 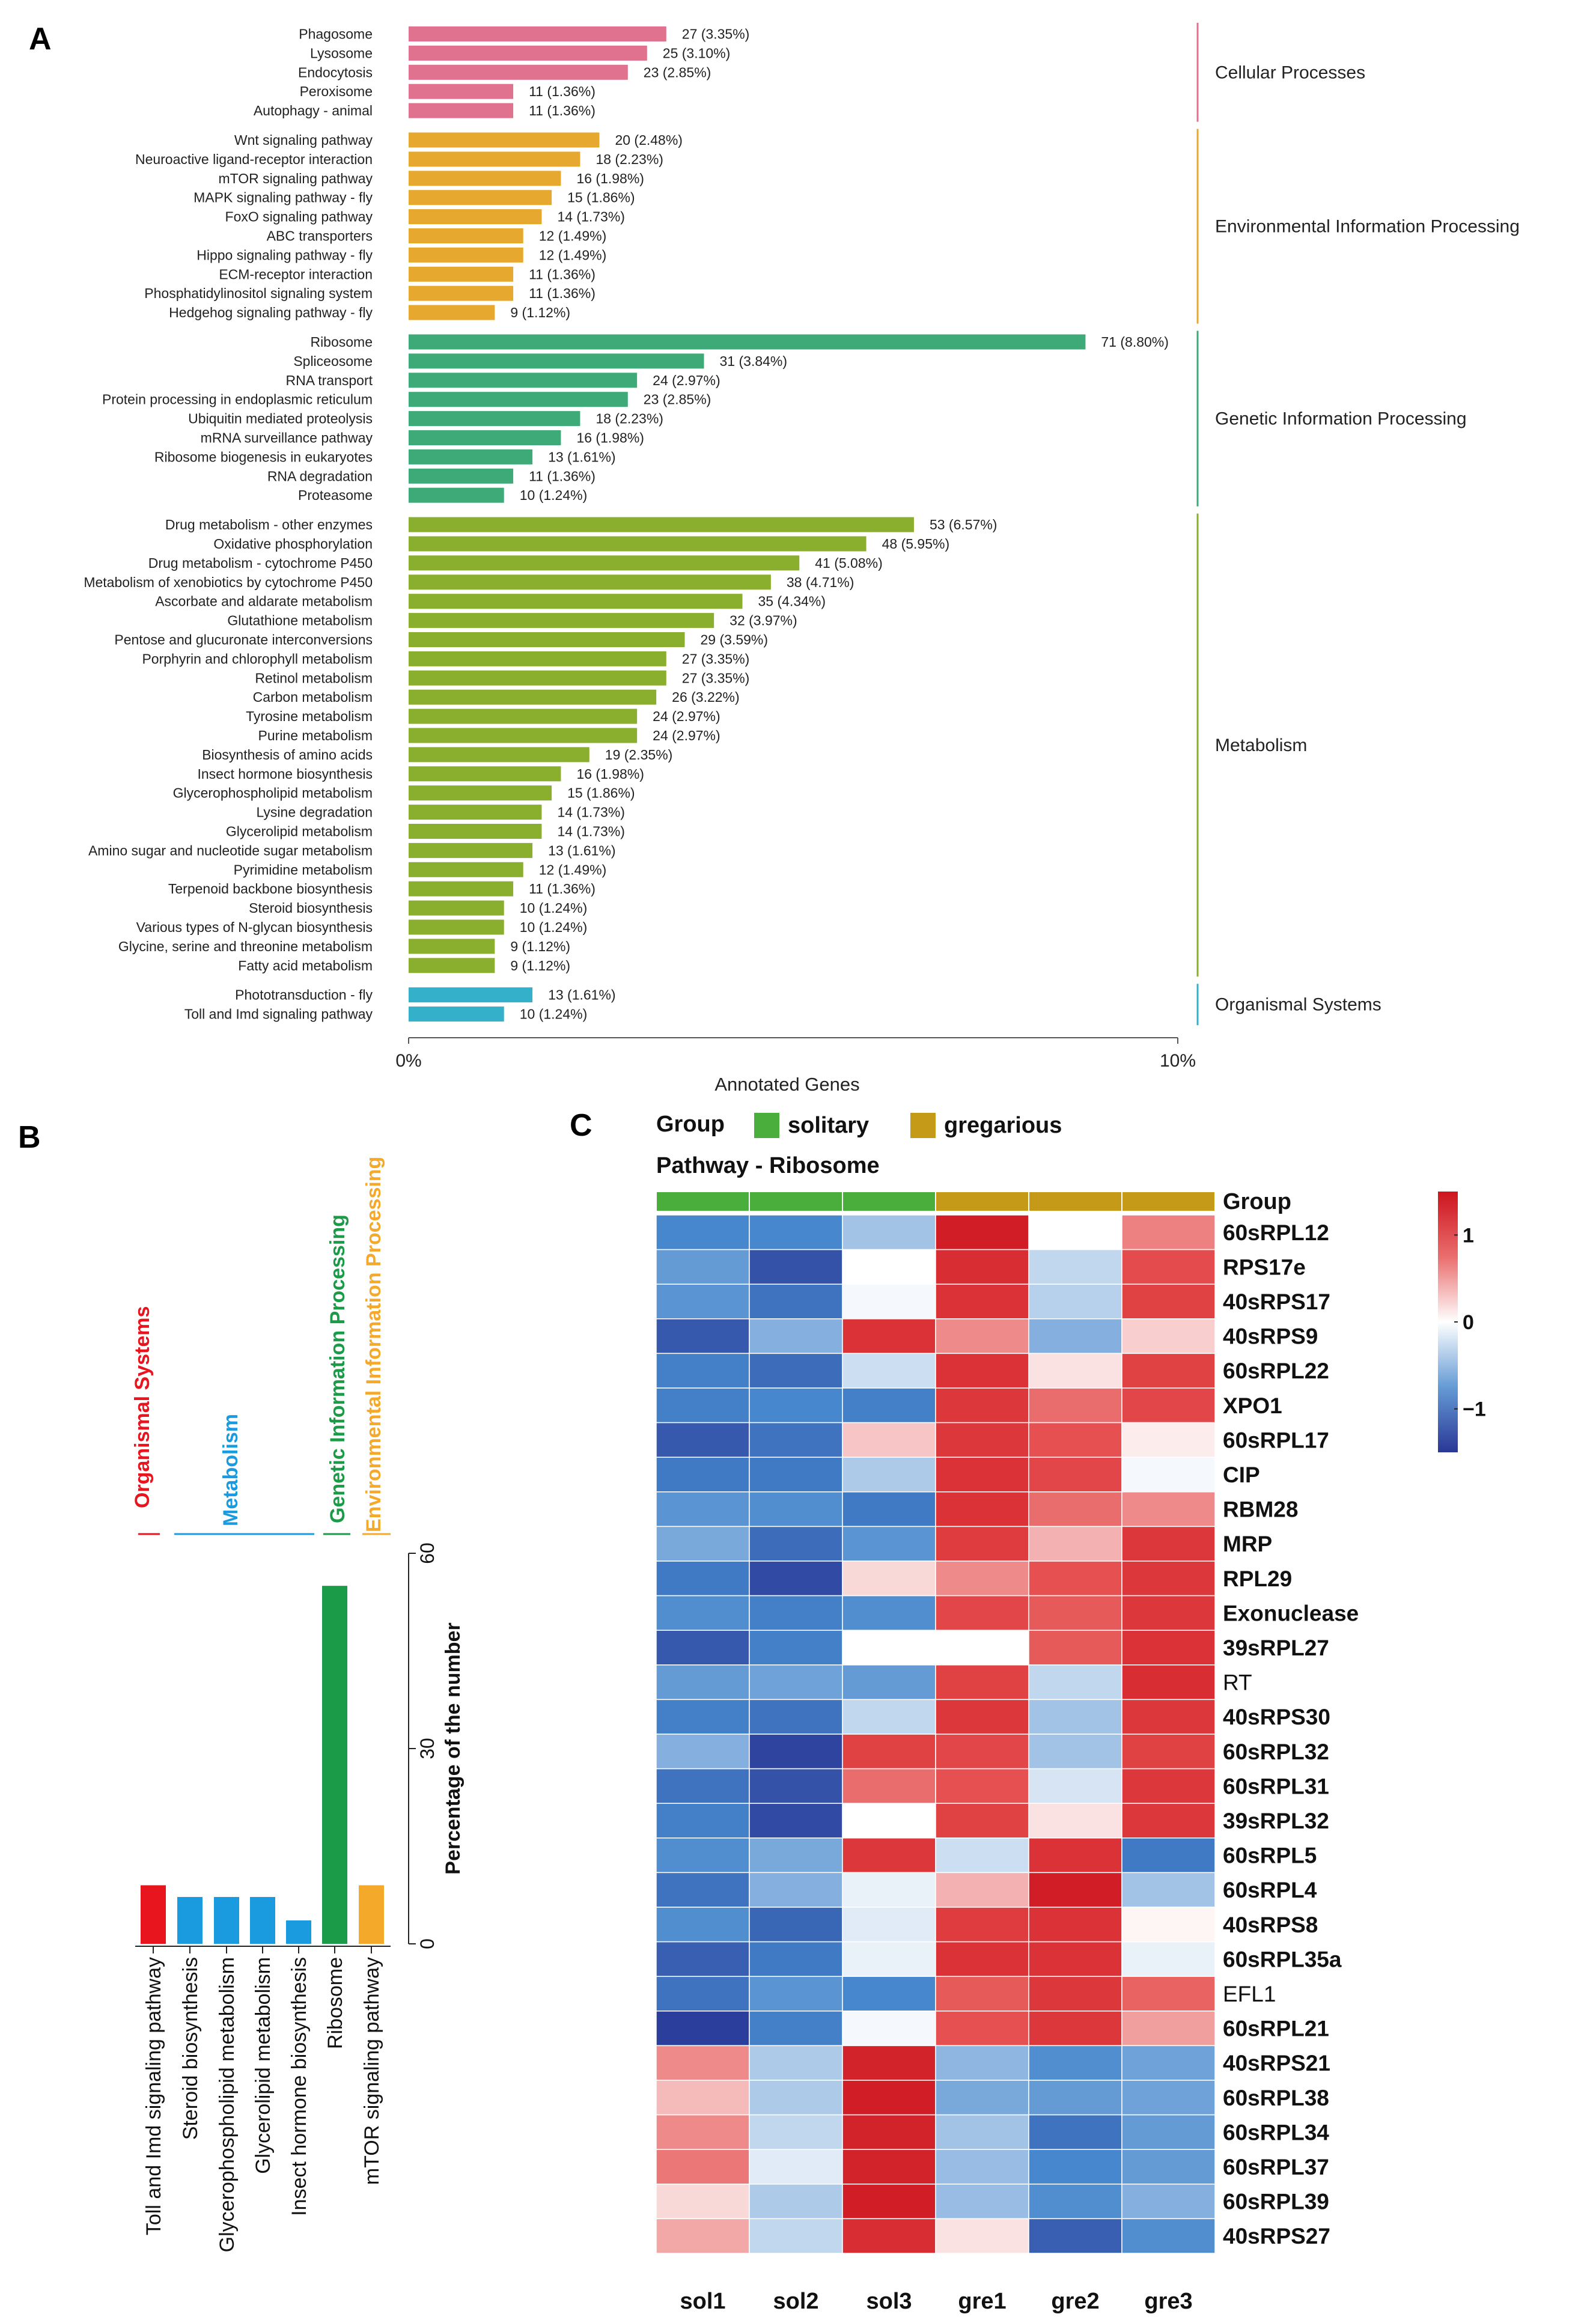 I want to click on pathway-label: mTOR signaling pathway, so click(x=295, y=178).